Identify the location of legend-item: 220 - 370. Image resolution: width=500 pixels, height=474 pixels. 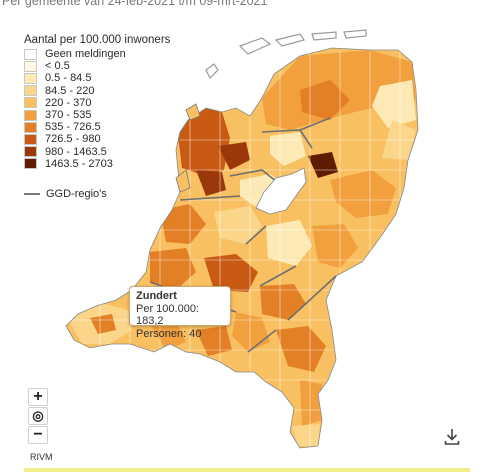
(97, 103).